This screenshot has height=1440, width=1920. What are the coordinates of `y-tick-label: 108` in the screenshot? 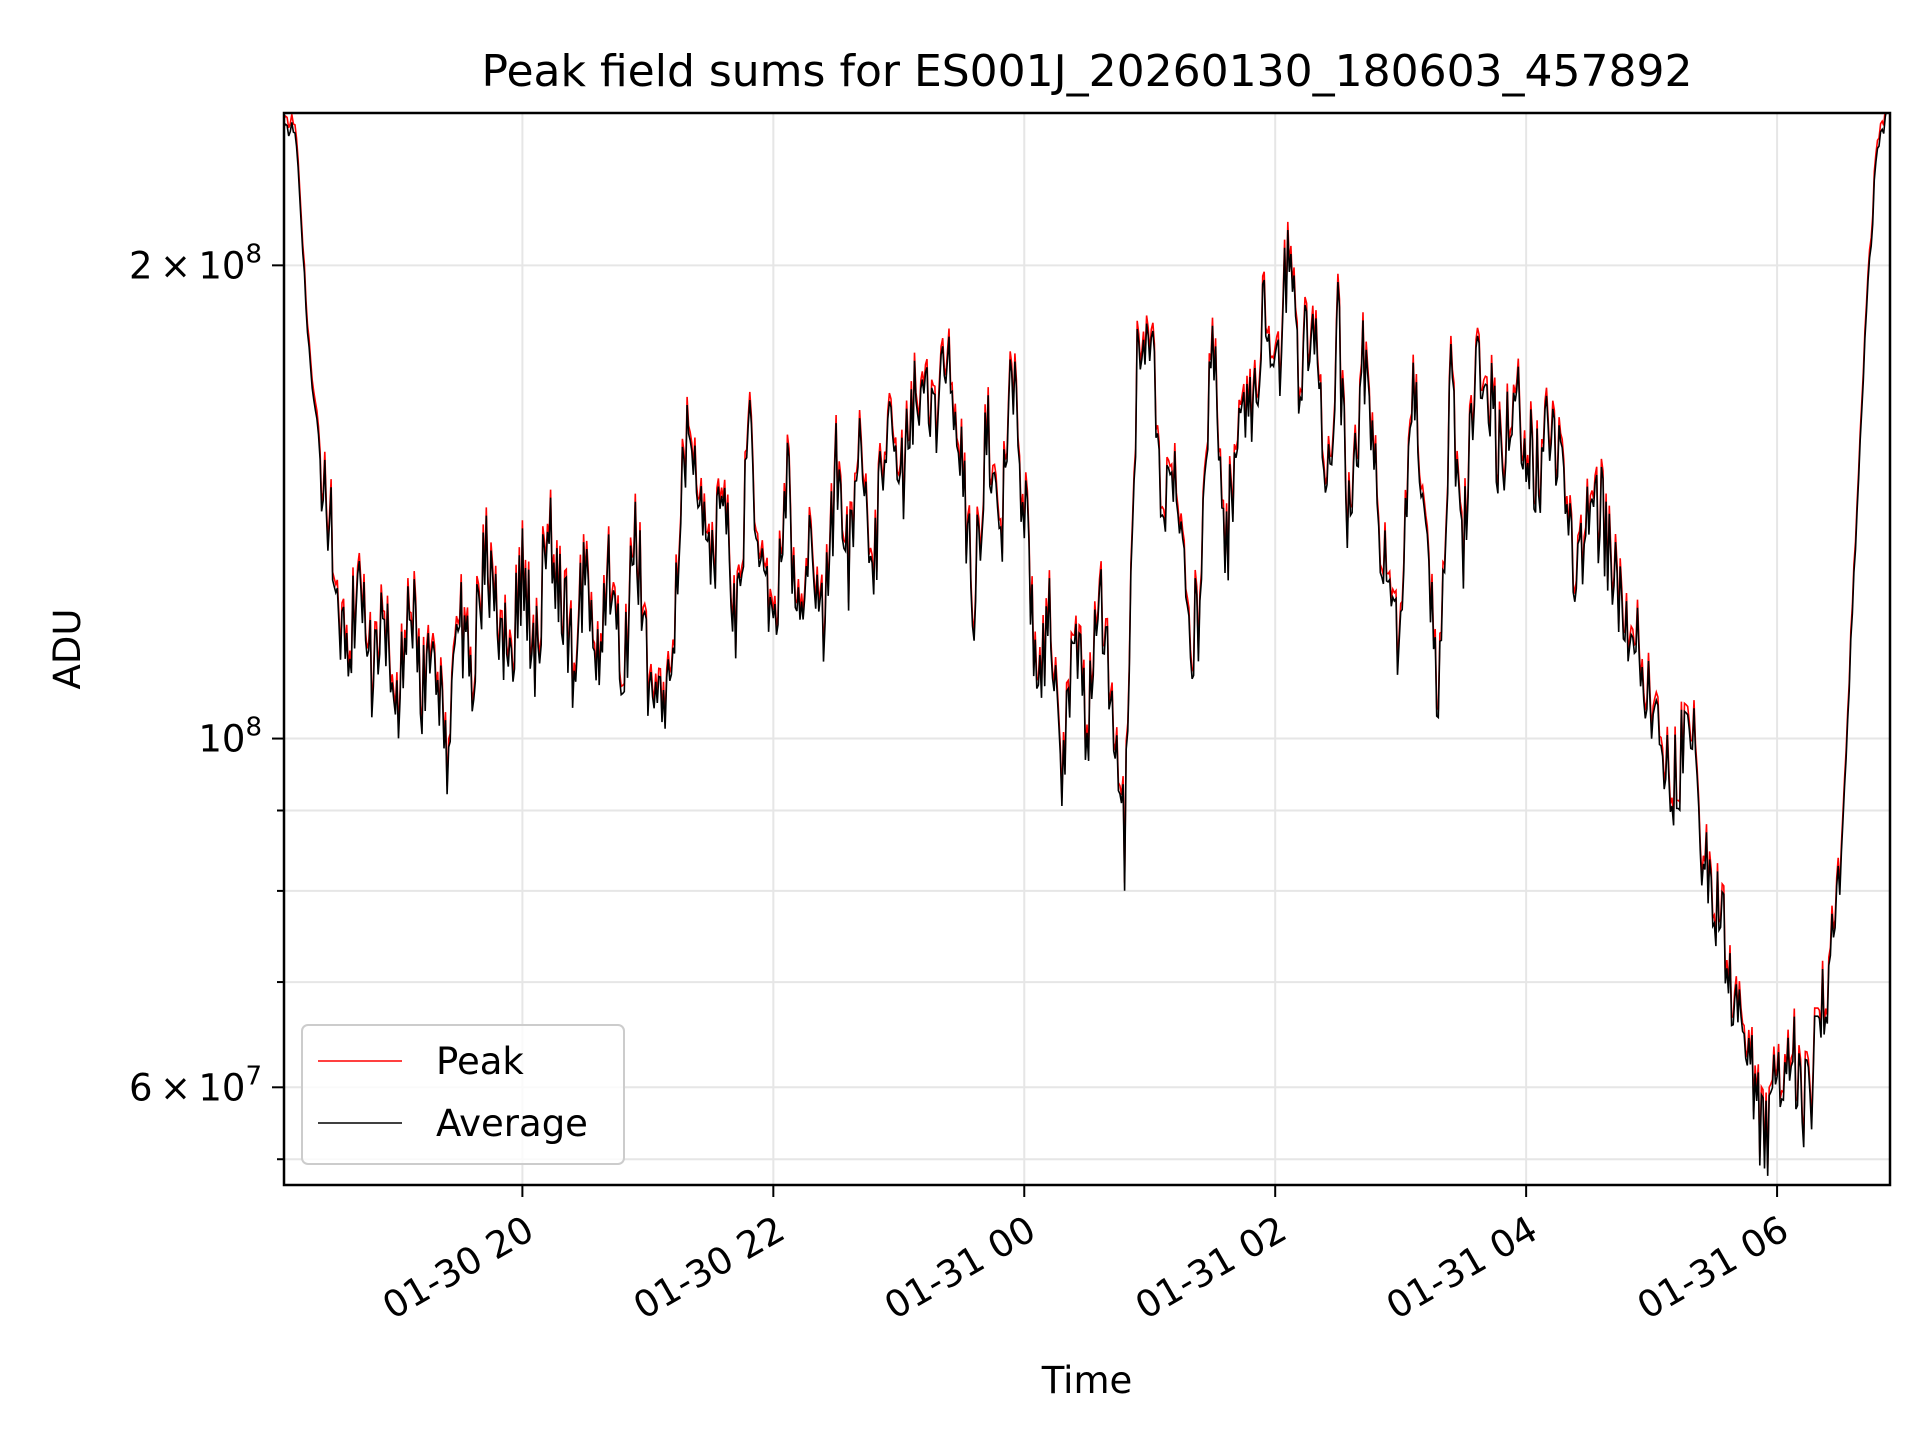 It's located at (230, 737).